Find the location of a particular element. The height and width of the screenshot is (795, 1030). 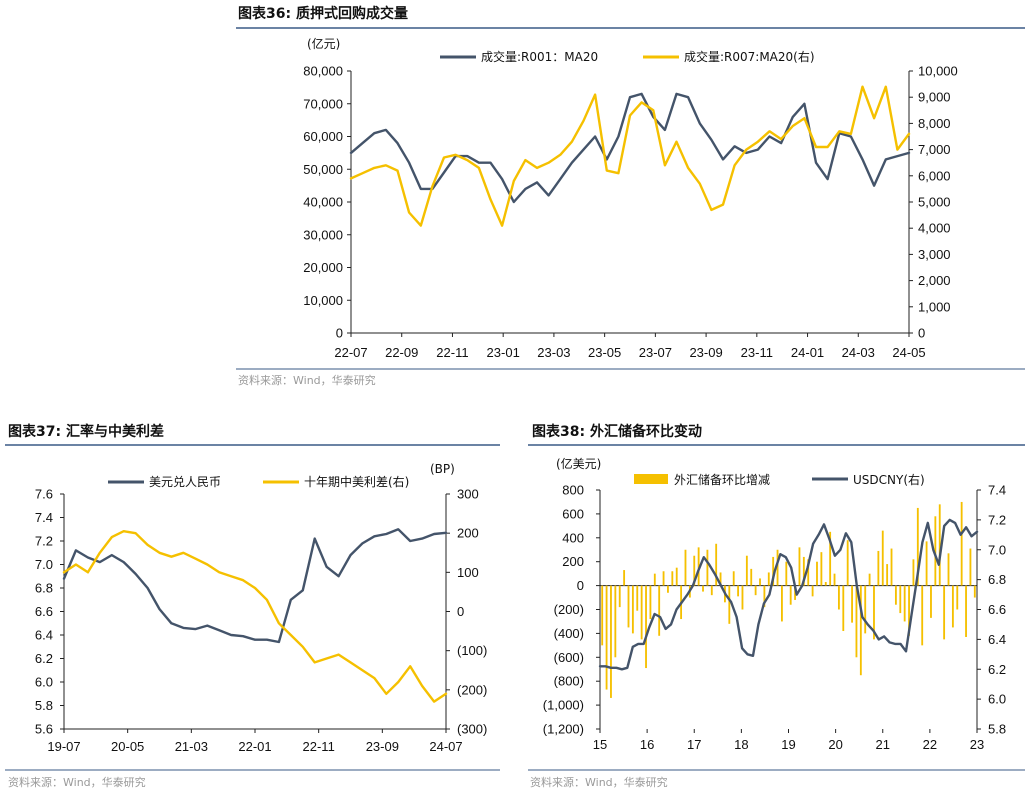

fig36-left-tick-label: 50,000 is located at coordinates (323, 169).